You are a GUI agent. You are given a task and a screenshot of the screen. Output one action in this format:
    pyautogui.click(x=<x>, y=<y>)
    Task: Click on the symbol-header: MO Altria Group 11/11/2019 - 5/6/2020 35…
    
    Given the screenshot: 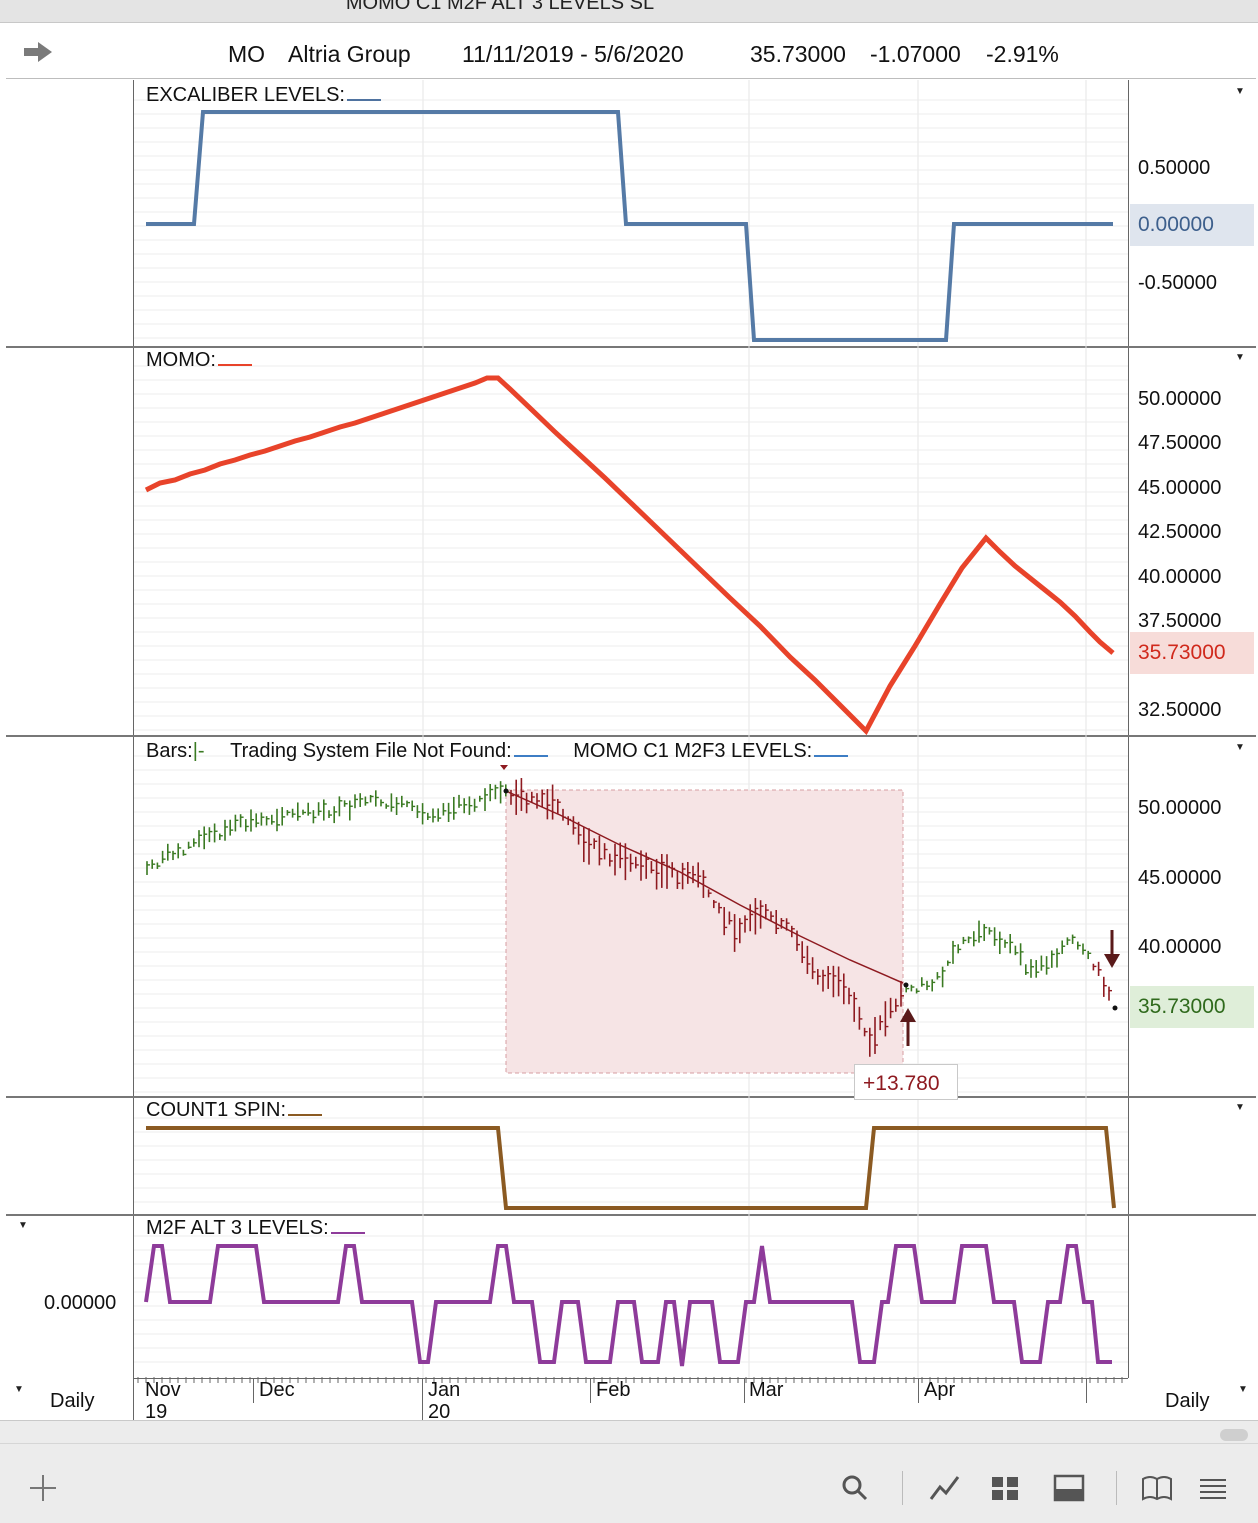 What is the action you would take?
    pyautogui.click(x=631, y=54)
    